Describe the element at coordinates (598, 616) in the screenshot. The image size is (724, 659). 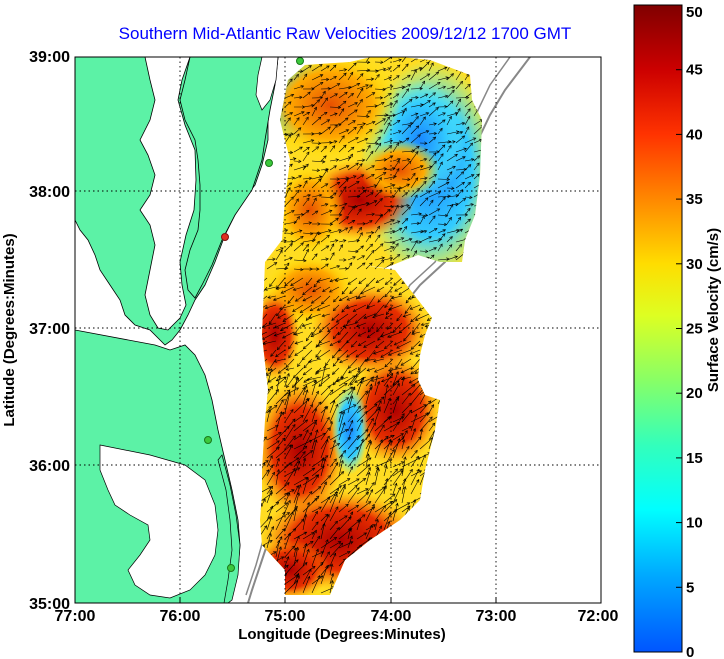
I see `x-tick-label: 72:00` at that location.